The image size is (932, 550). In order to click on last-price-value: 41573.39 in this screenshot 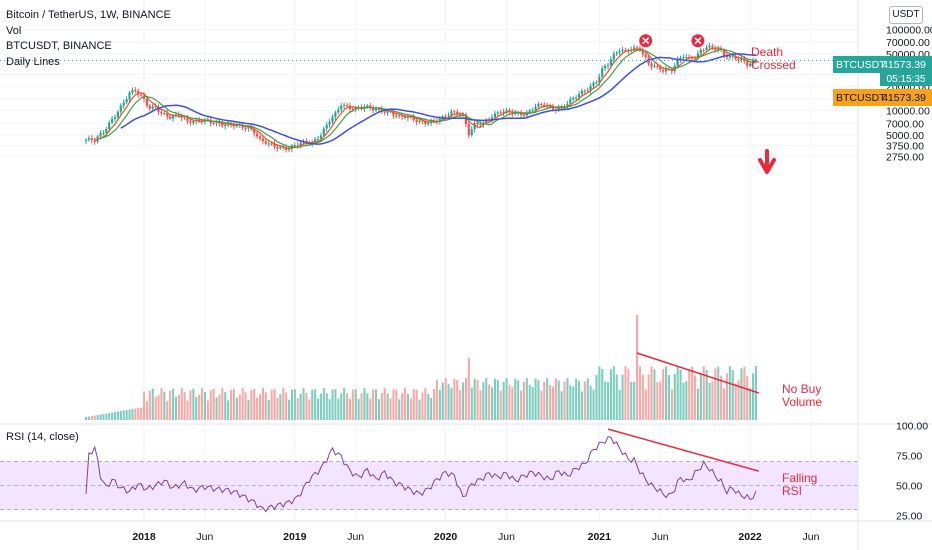, I will do `click(904, 97)`.